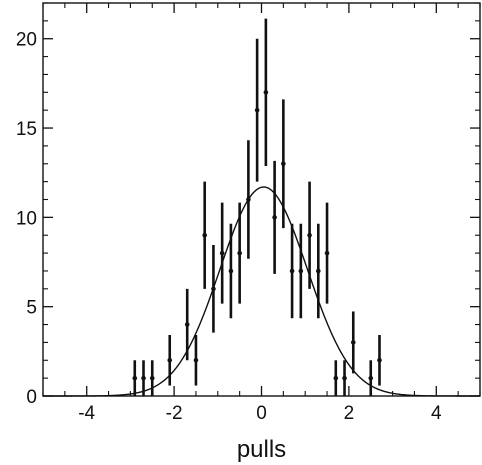  Describe the element at coordinates (261, 449) in the screenshot. I see `x-axis-label: pulls` at that location.